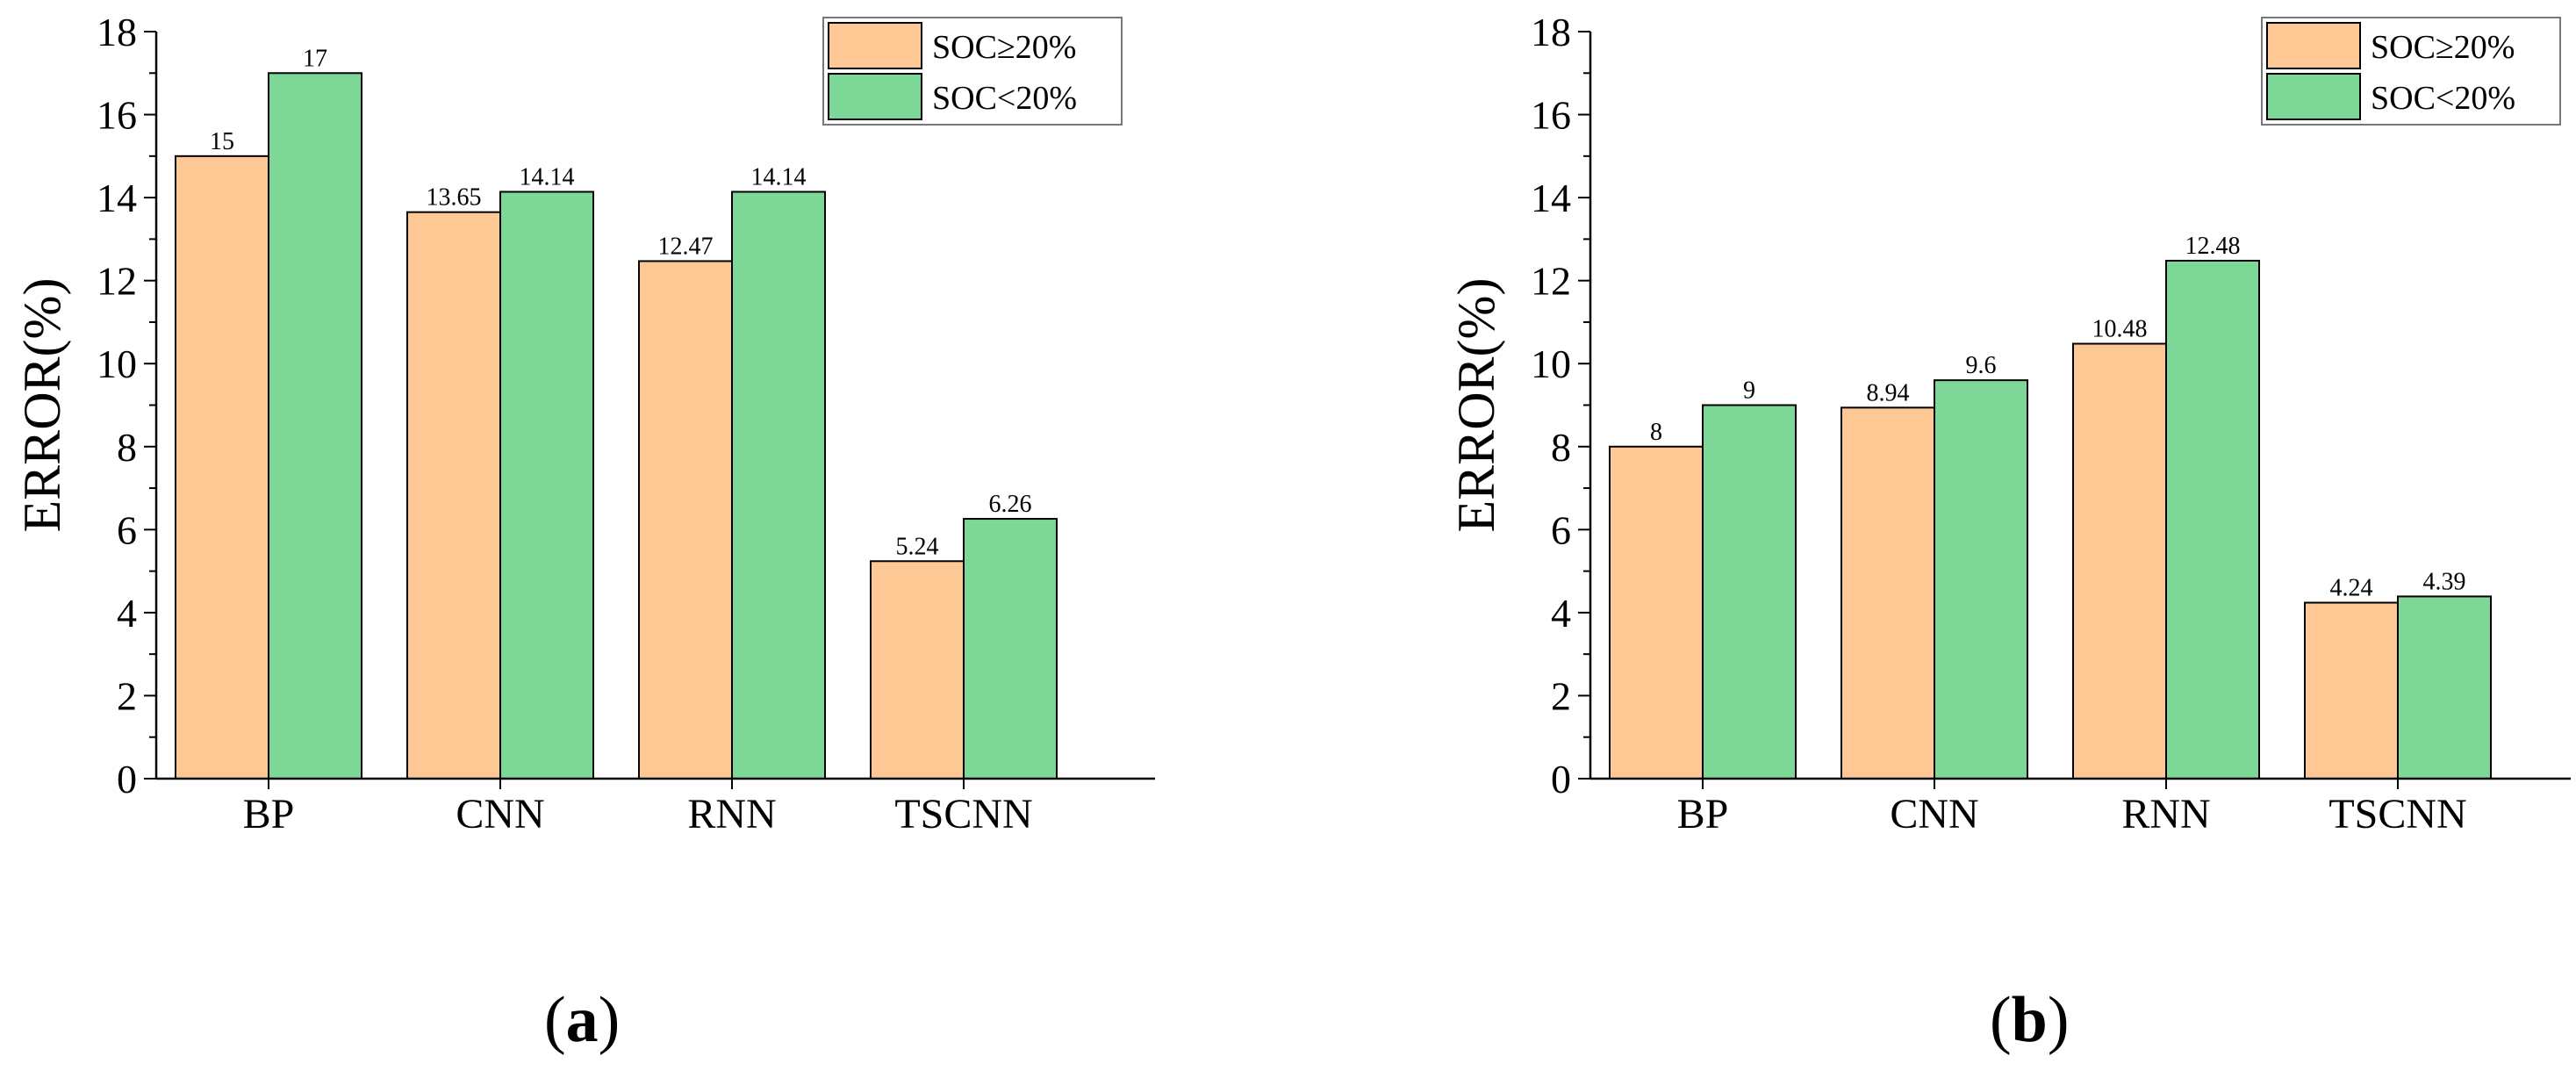 This screenshot has height=1085, width=2576. I want to click on y-tick-label-a-12: 12, so click(117, 281).